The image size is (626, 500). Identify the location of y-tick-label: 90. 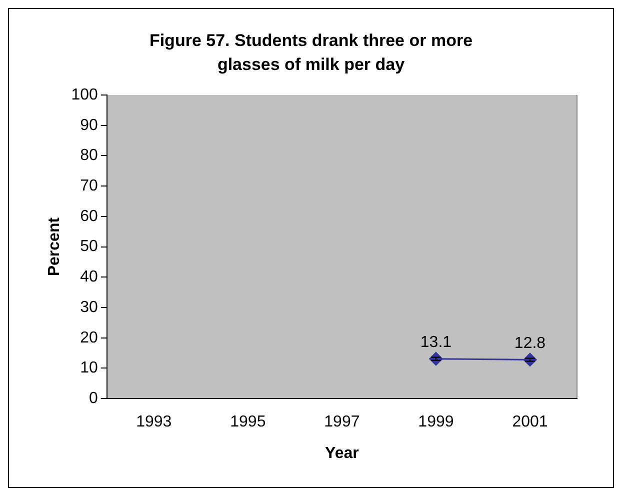
(89, 125).